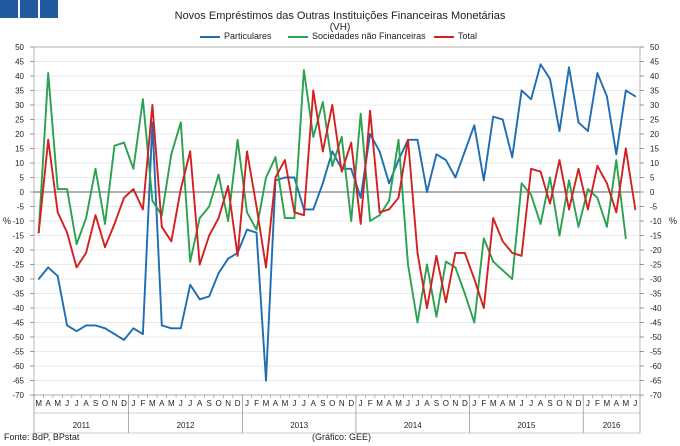 This screenshot has height=446, width=680. What do you see at coordinates (654, 134) in the screenshot?
I see `y-tick-label-right: 20` at bounding box center [654, 134].